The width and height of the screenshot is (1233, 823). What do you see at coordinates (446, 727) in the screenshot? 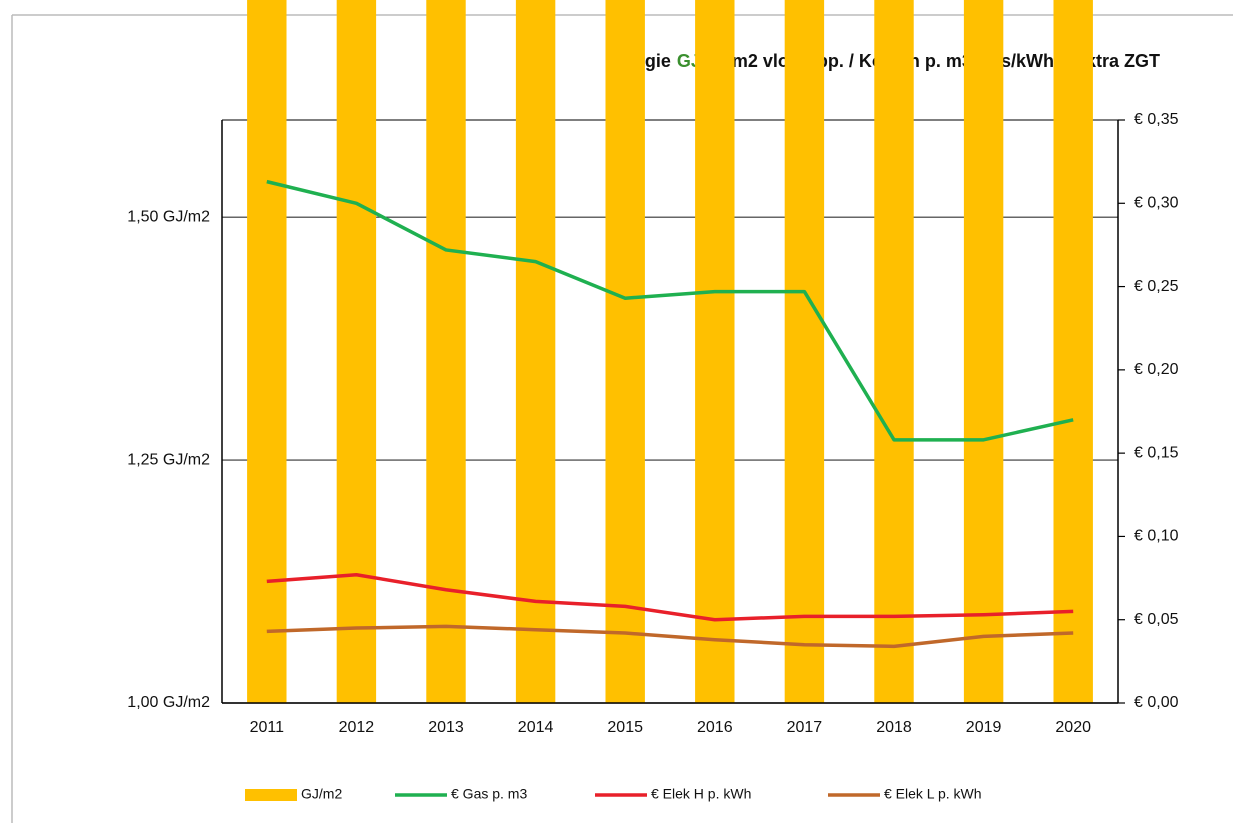
I see `x-tick-label: 2013` at bounding box center [446, 727].